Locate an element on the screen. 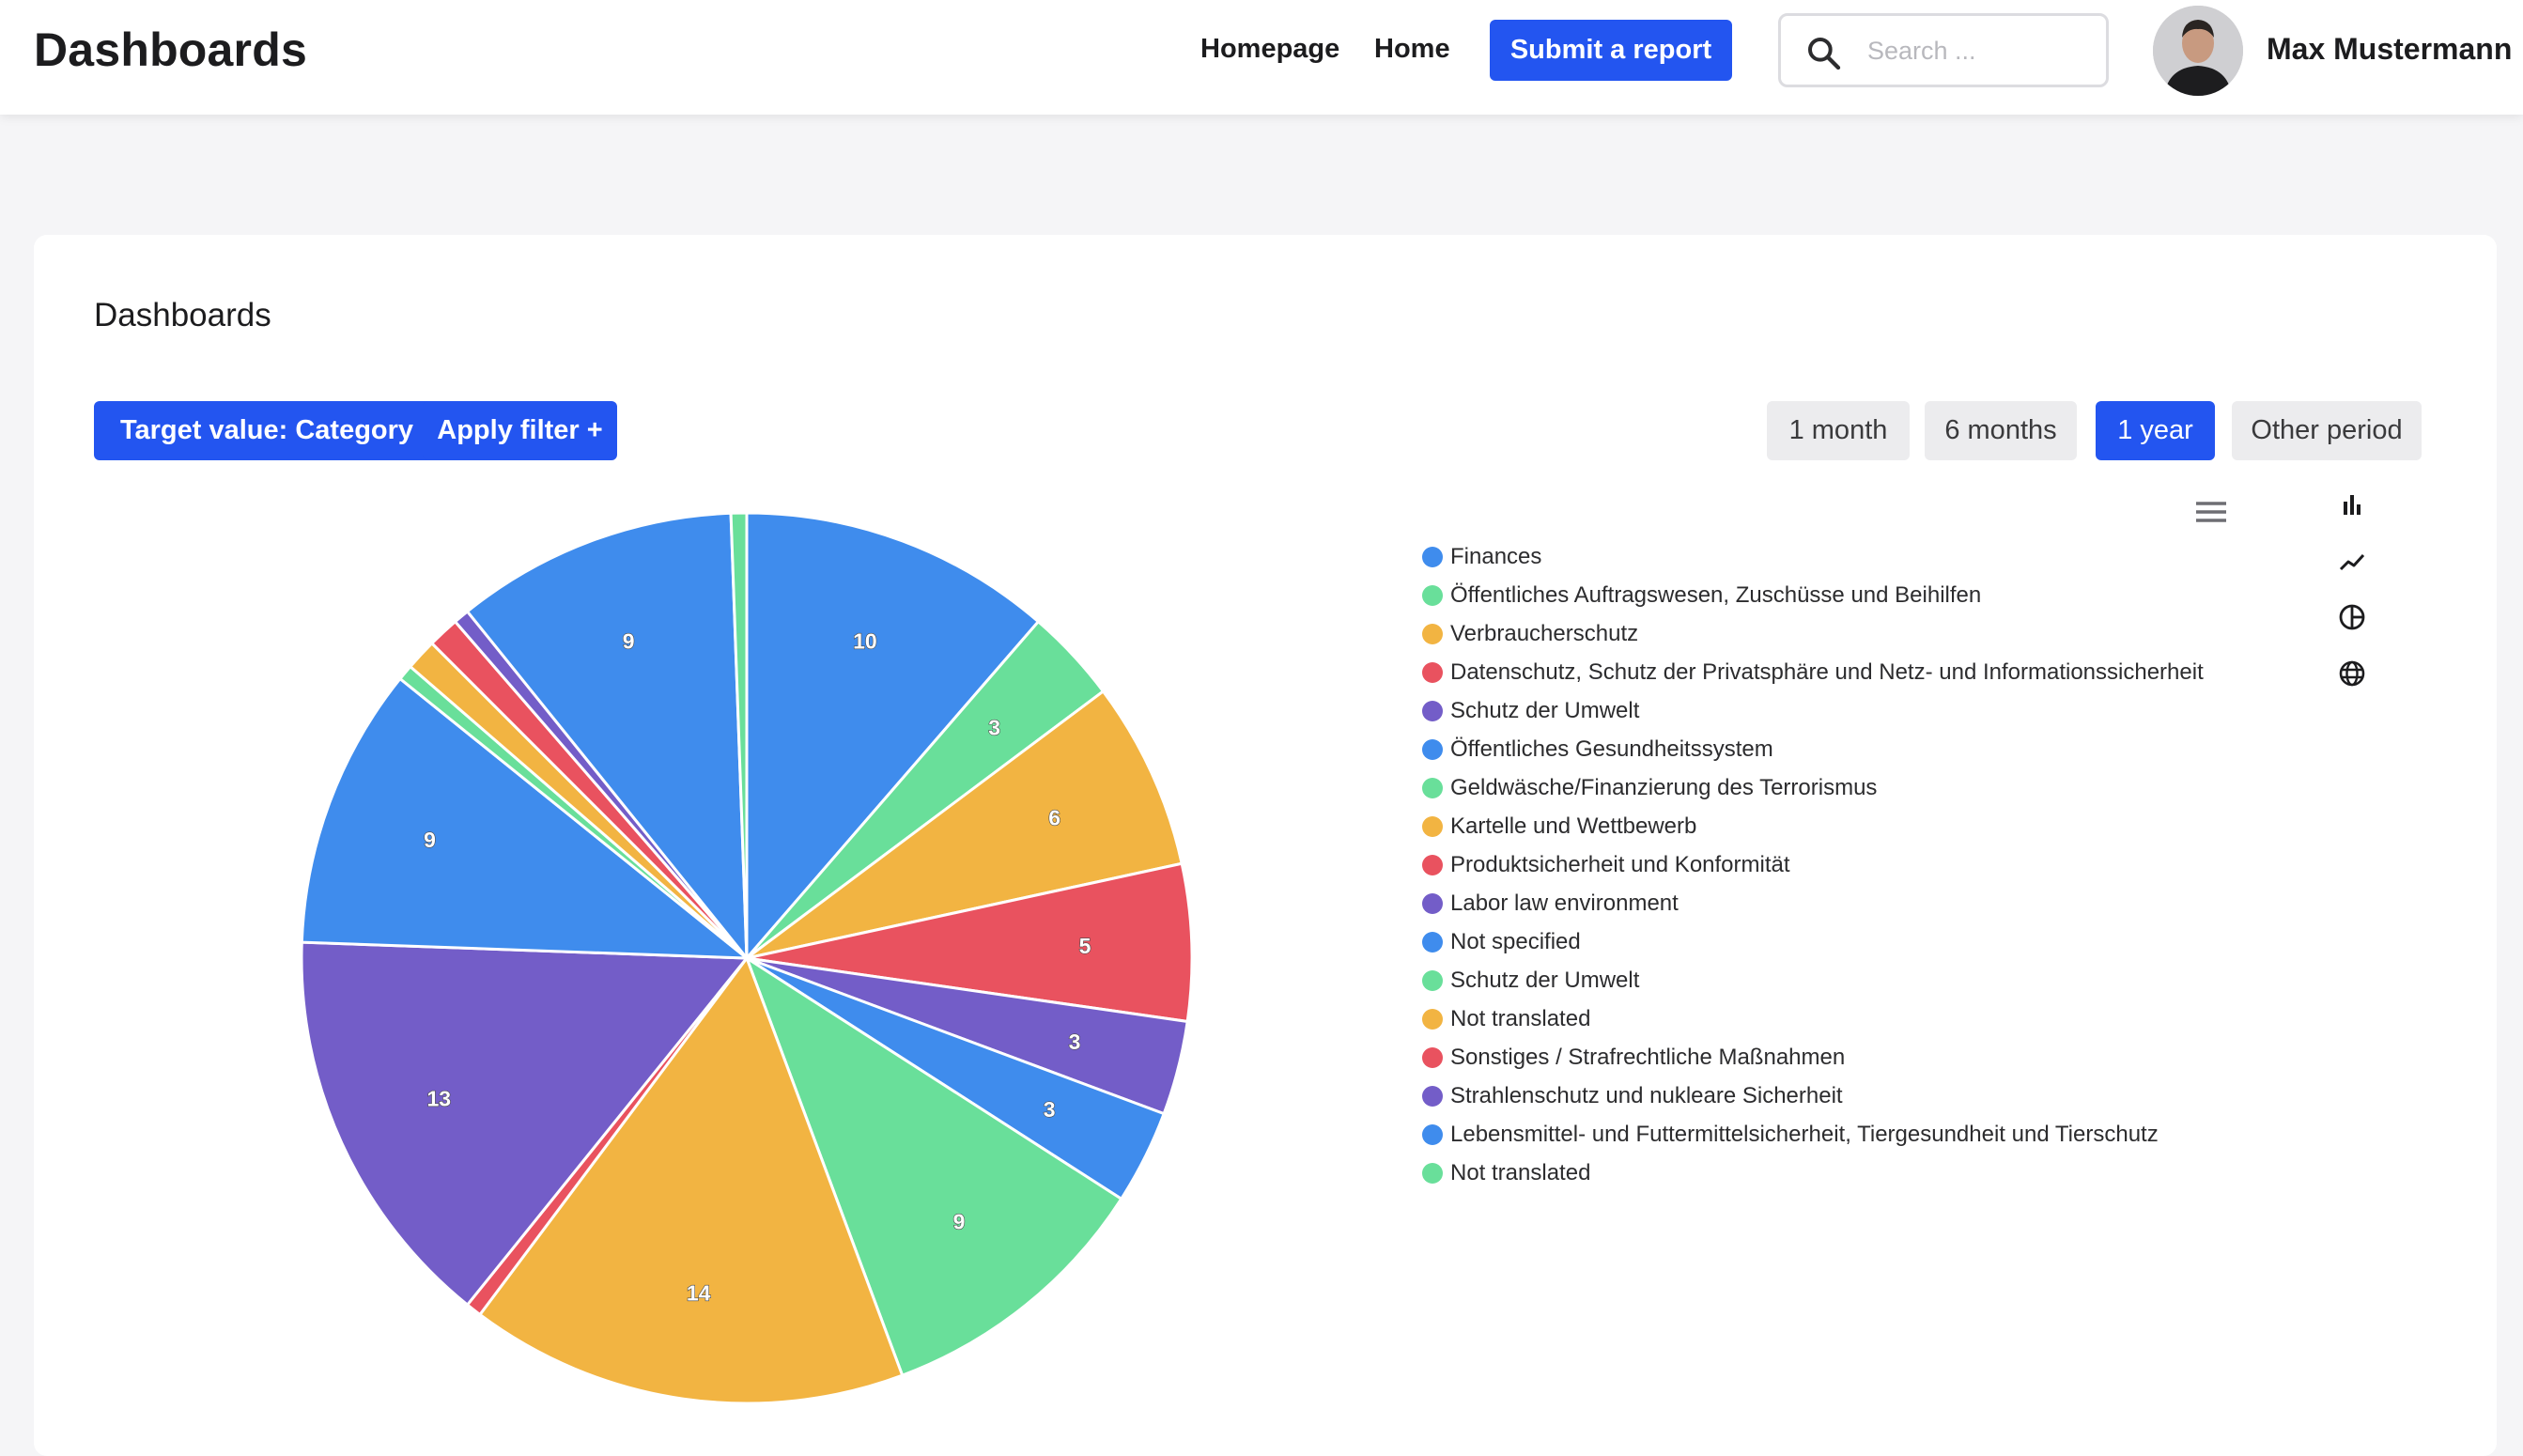  search-box is located at coordinates (1944, 50).